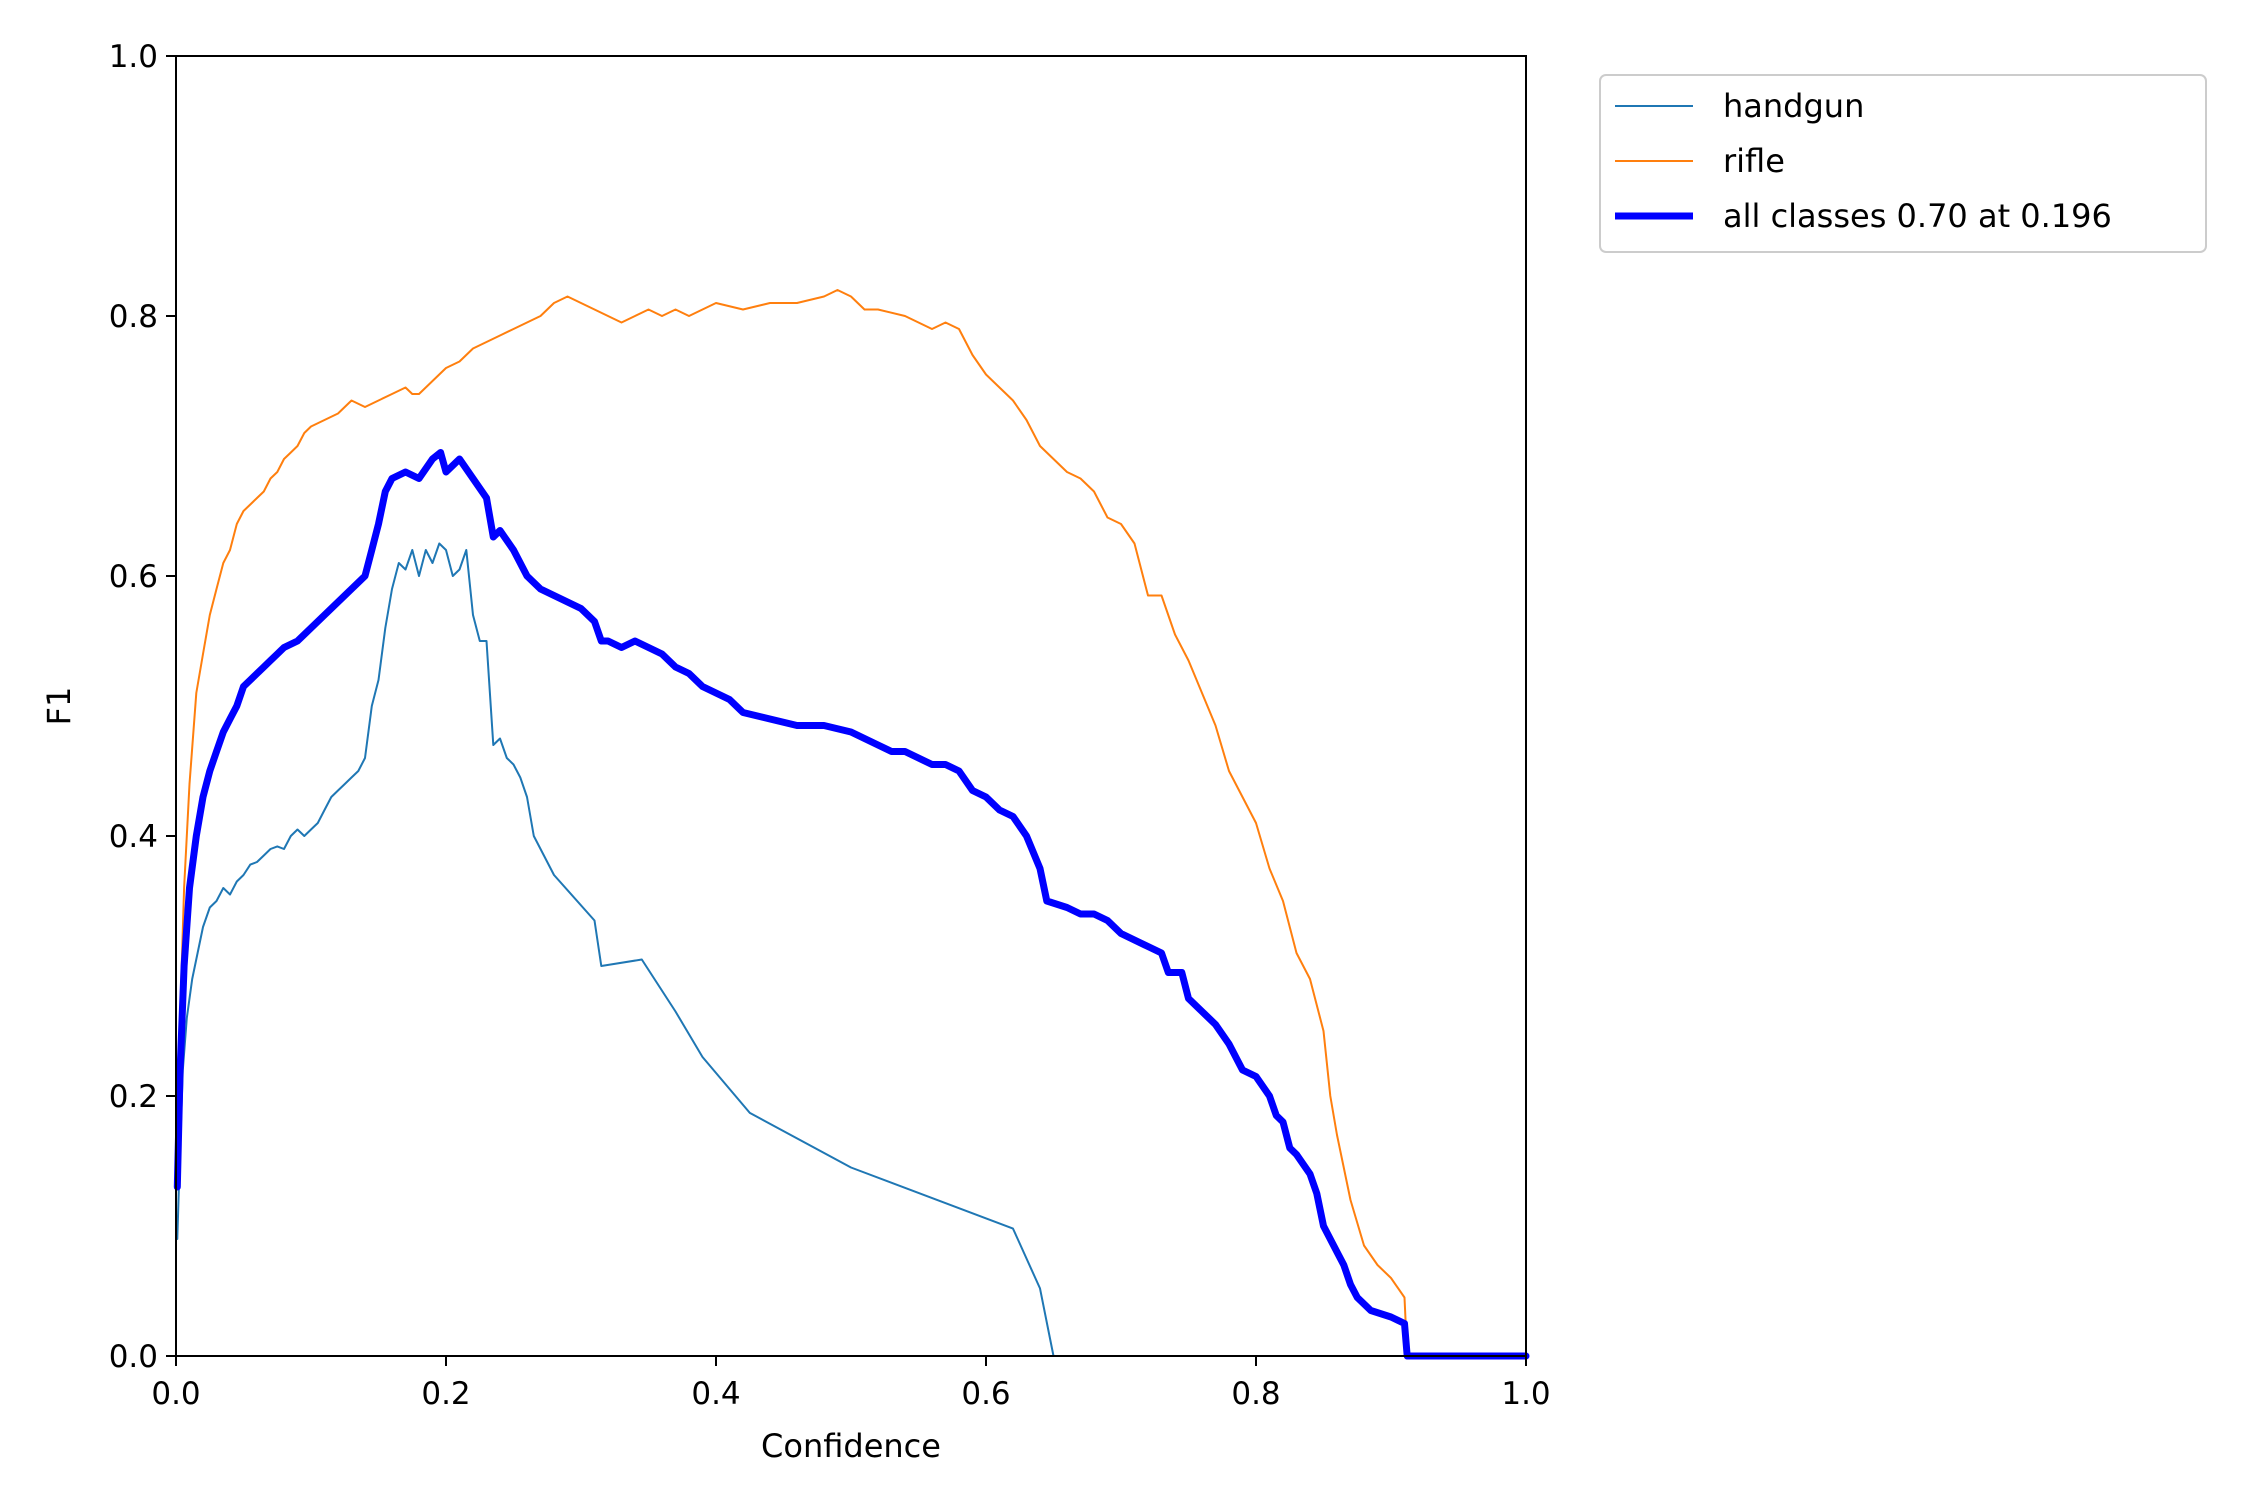 The image size is (2250, 1500). I want to click on legend-box, so click(1903, 163).